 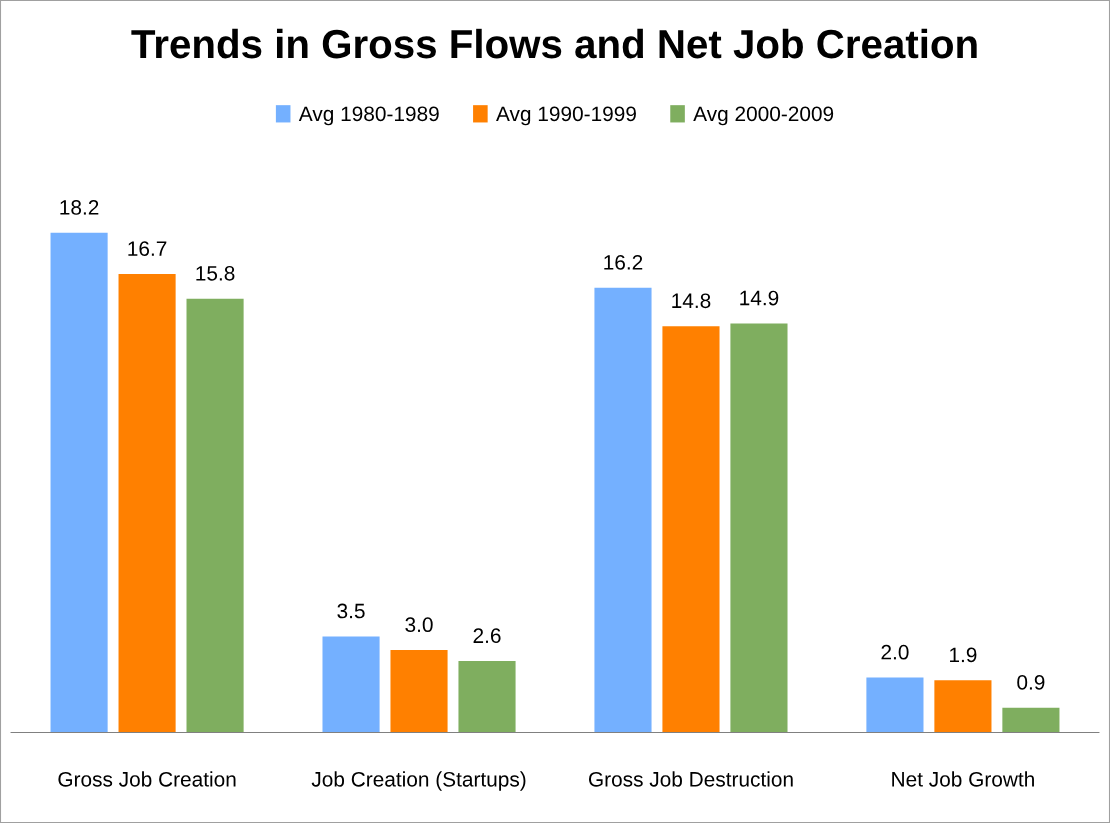 What do you see at coordinates (554, 43) in the screenshot?
I see `chart-title: Trends in Gross Flows and Net Job Creation` at bounding box center [554, 43].